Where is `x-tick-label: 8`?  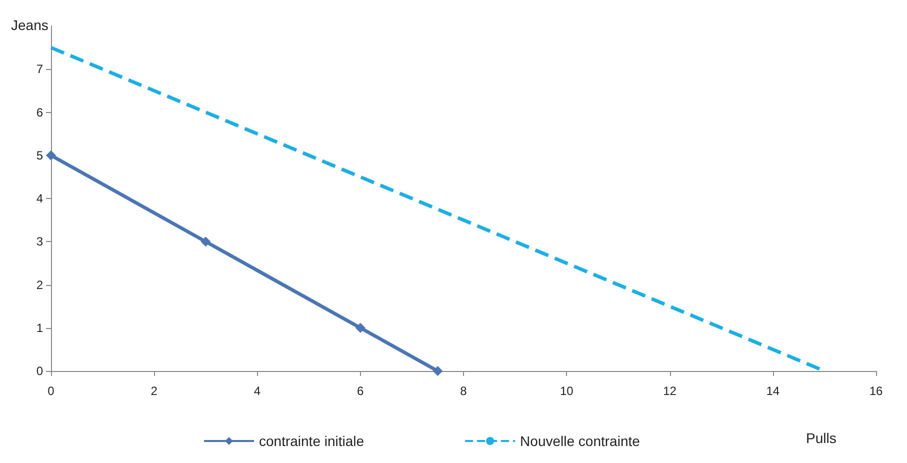
x-tick-label: 8 is located at coordinates (464, 391).